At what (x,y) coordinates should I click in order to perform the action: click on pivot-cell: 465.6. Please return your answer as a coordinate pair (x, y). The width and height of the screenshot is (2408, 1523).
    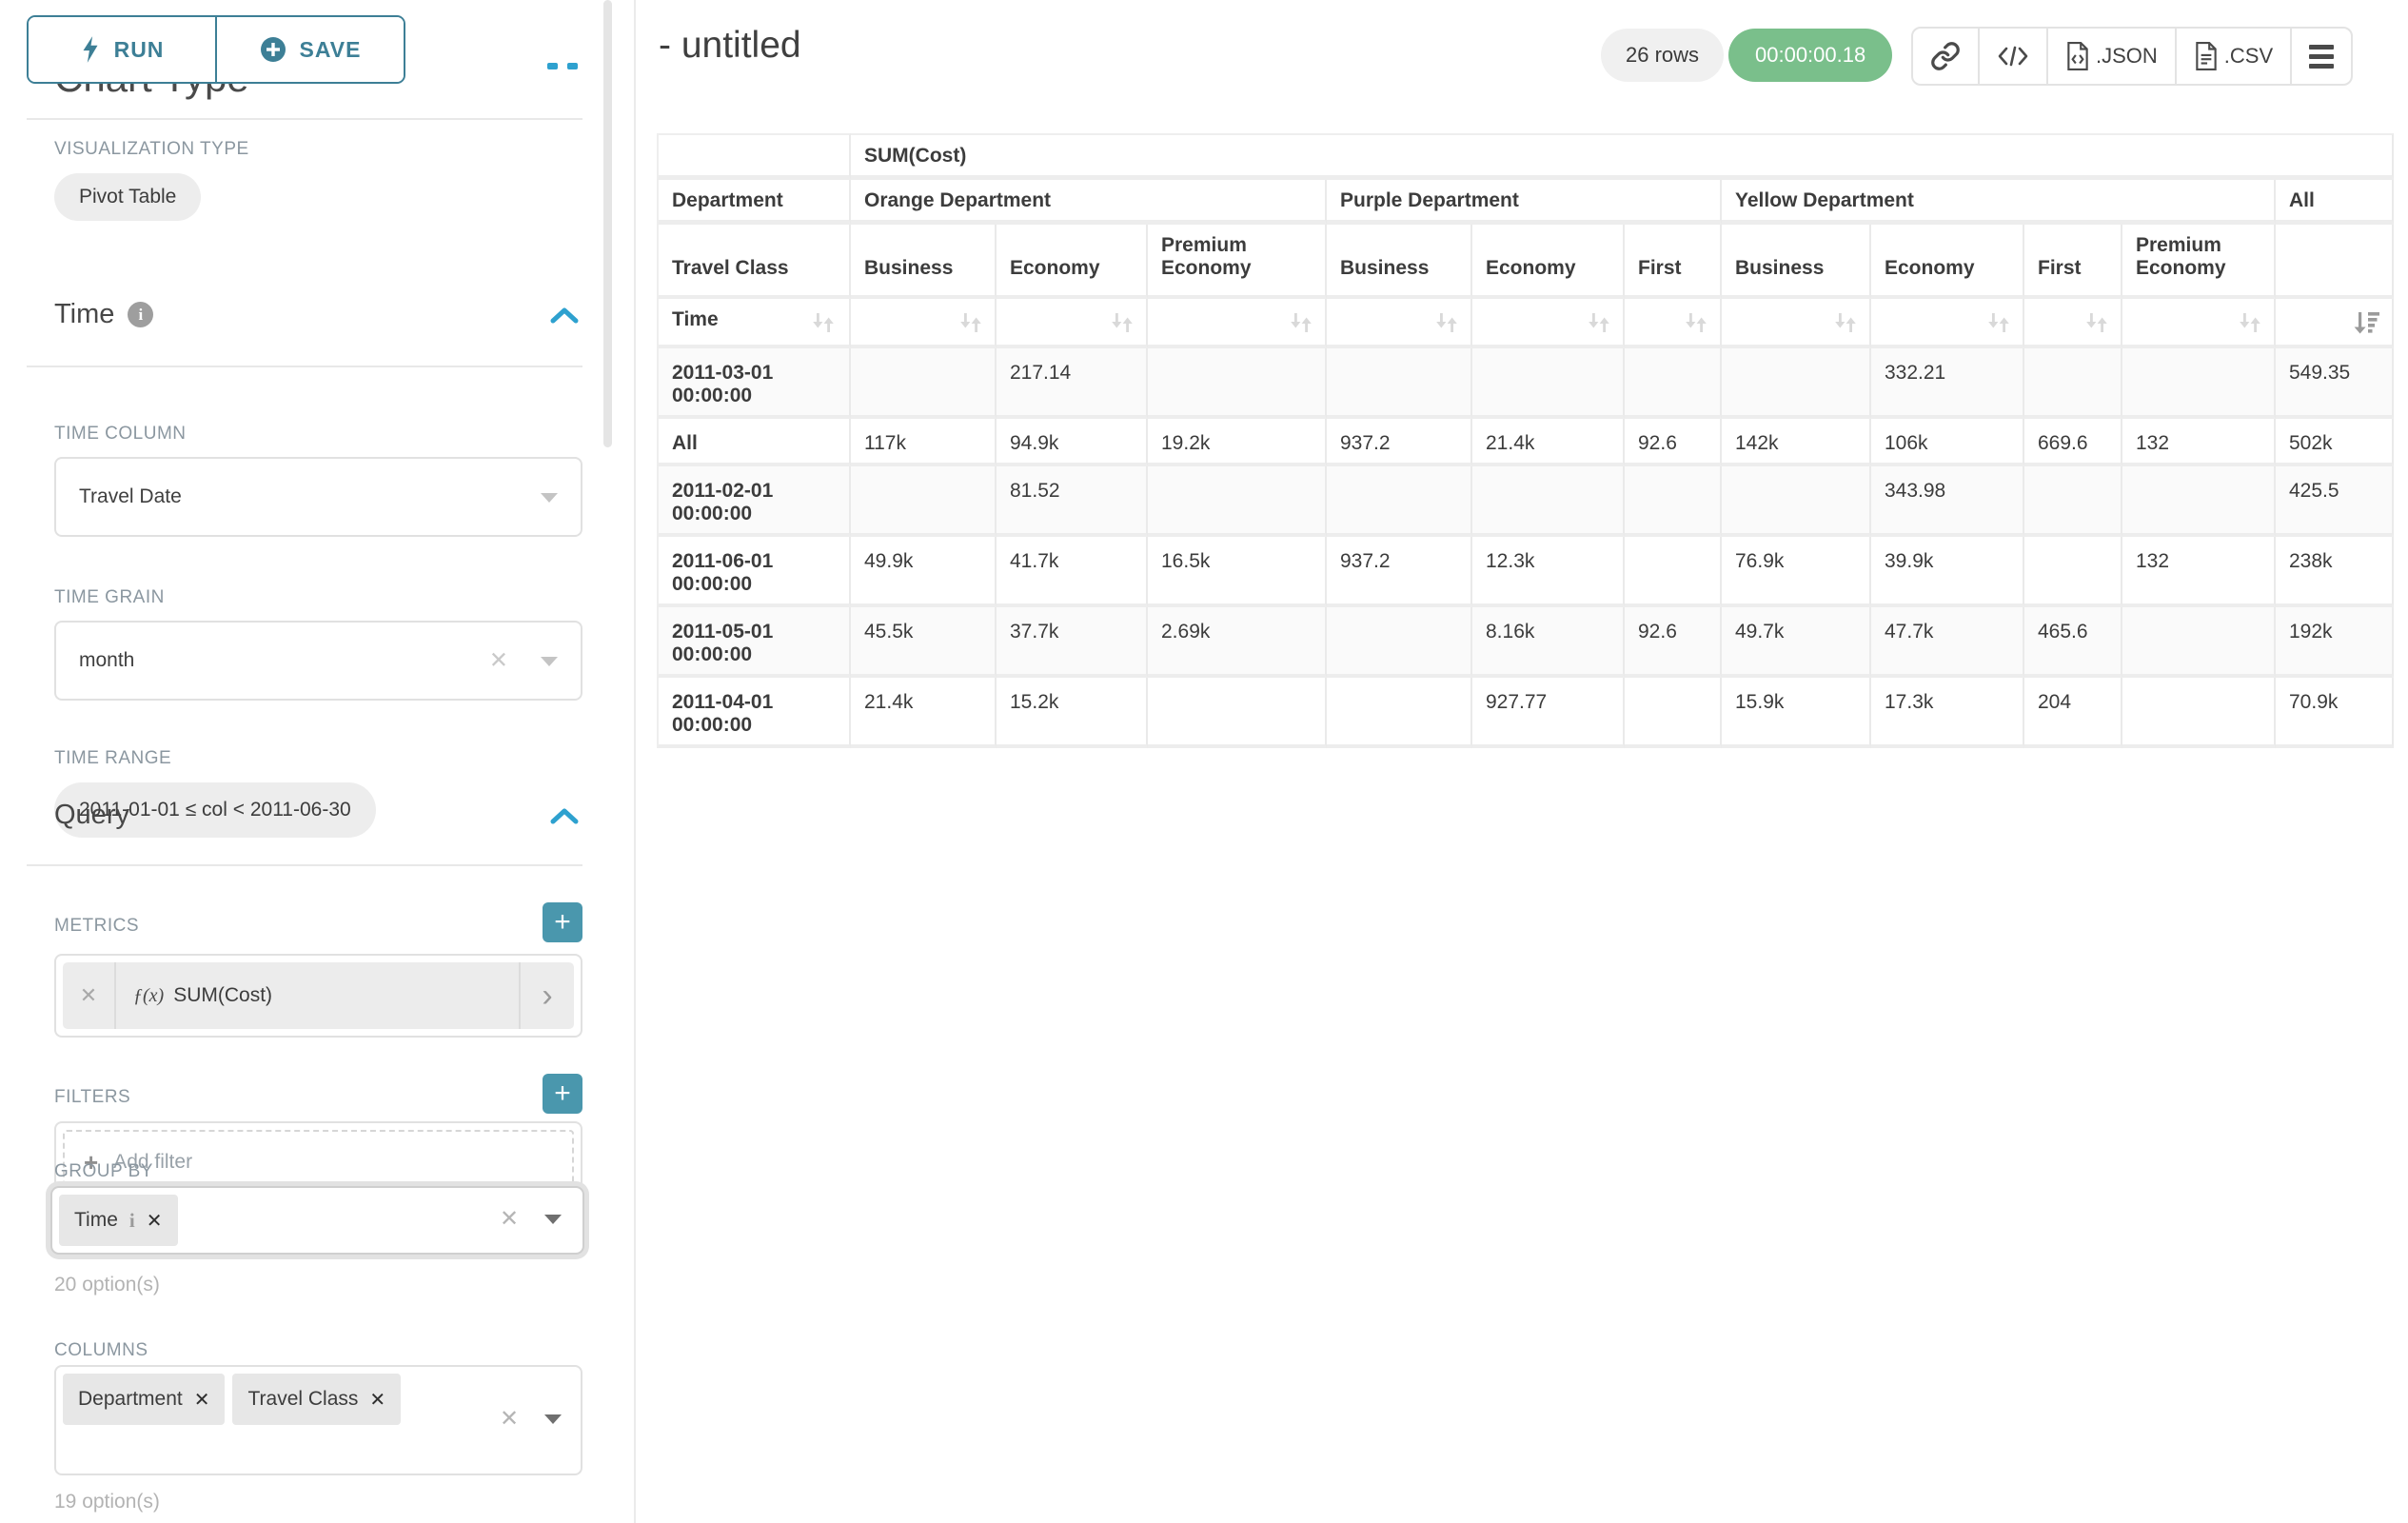
    Looking at the image, I should click on (2073, 643).